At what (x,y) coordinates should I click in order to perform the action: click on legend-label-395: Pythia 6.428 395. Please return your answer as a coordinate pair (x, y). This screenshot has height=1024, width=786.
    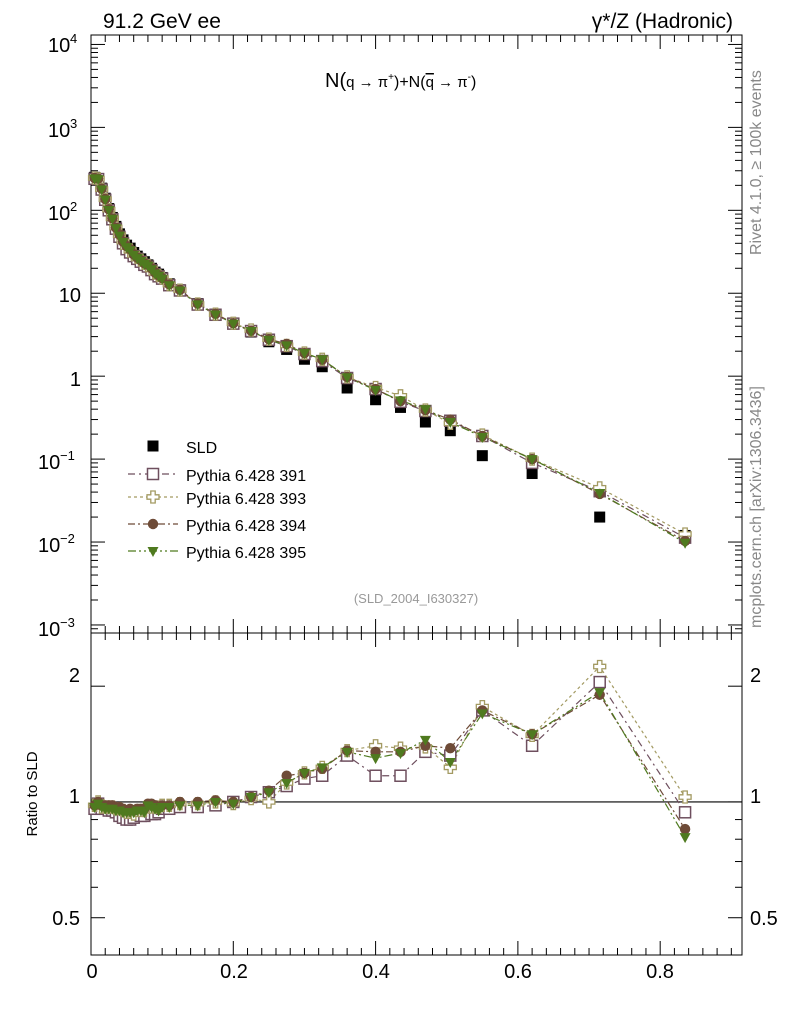
    Looking at the image, I should click on (246, 553).